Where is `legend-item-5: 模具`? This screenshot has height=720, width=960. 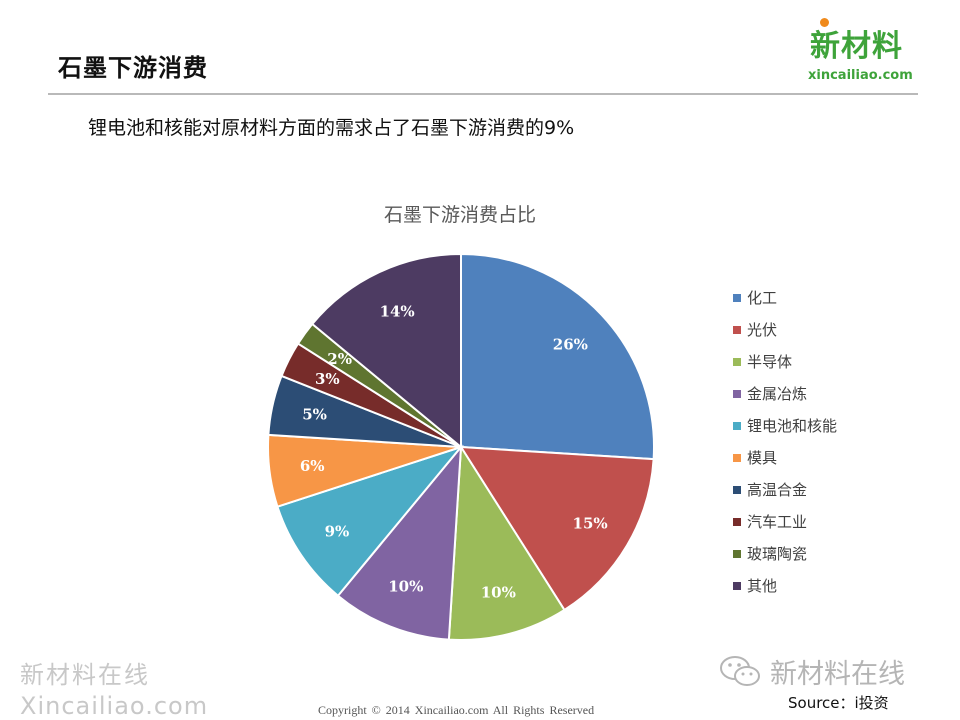 legend-item-5: 模具 is located at coordinates (785, 458).